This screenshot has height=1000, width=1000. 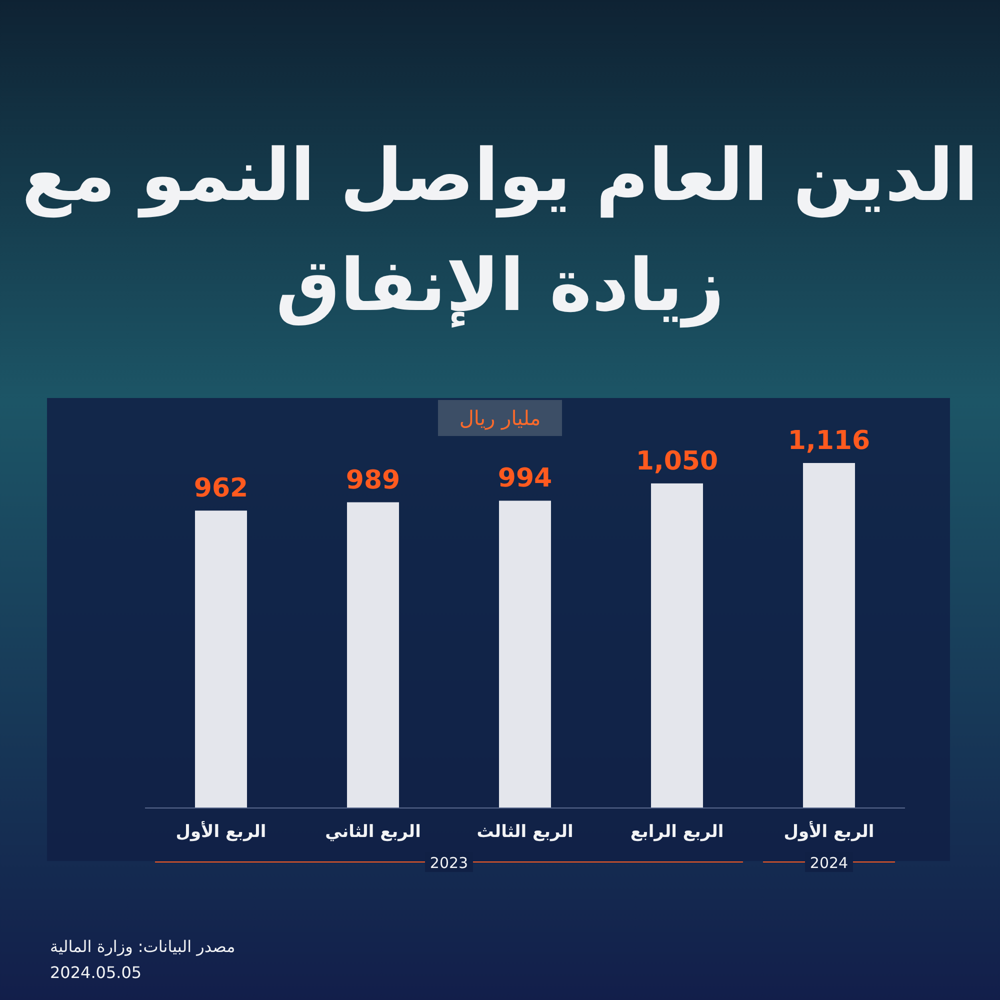 What do you see at coordinates (829, 441) in the screenshot?
I see `data-label: 1,116` at bounding box center [829, 441].